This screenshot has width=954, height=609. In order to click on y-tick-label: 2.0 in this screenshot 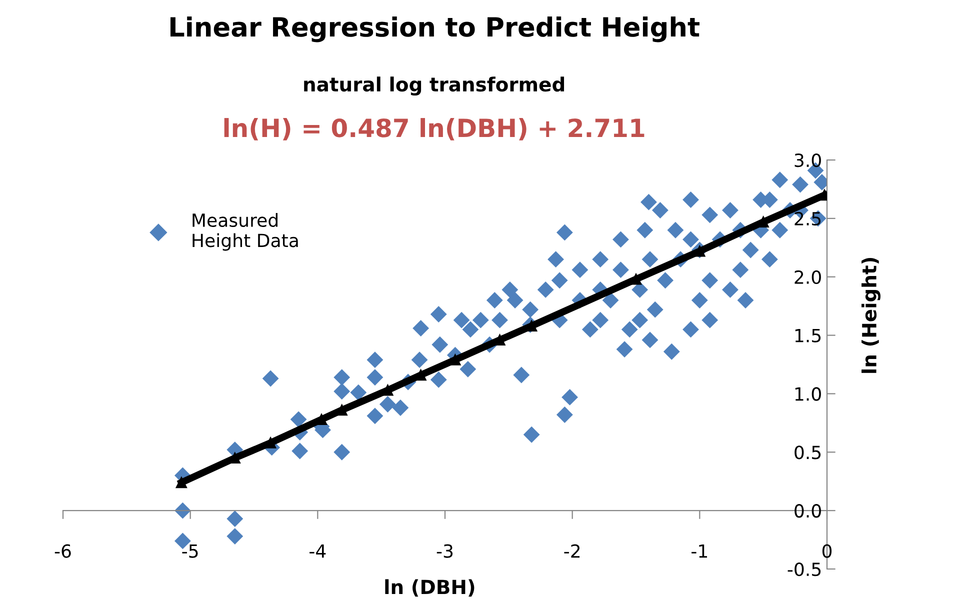, I will do `click(807, 277)`.